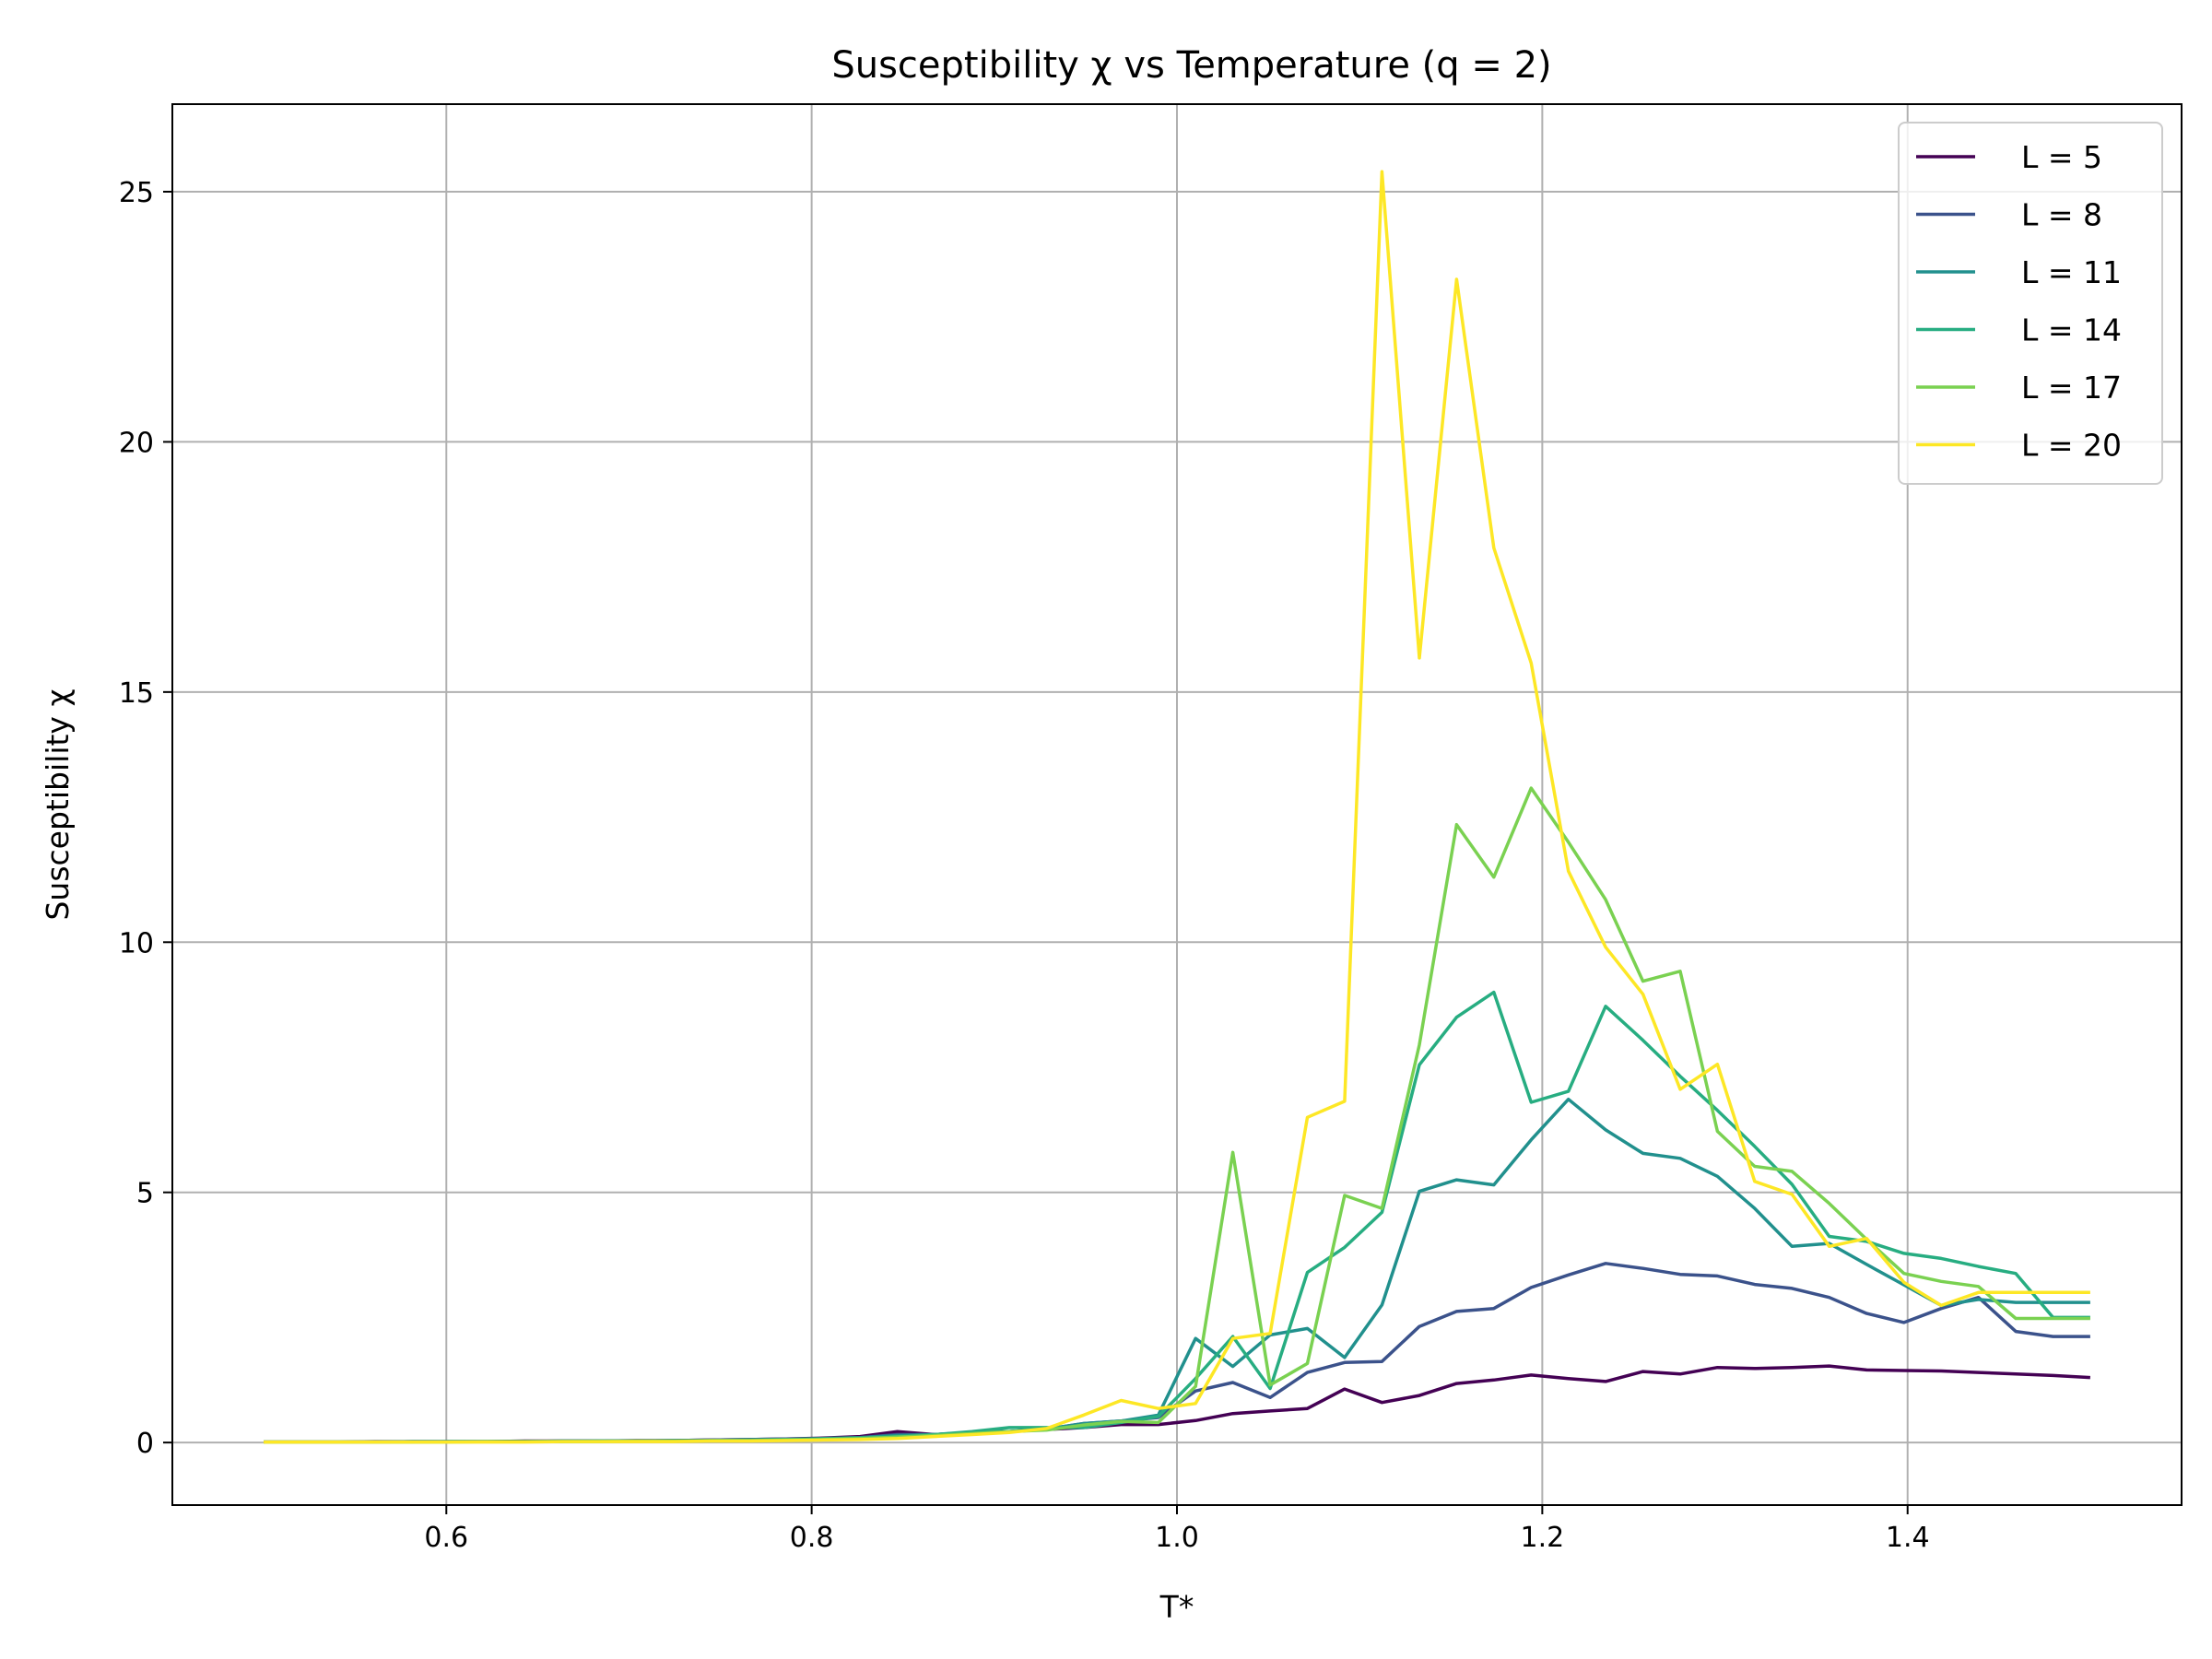 The height and width of the screenshot is (1659, 2212). What do you see at coordinates (812, 1538) in the screenshot?
I see `x-tick-label: 0.8` at bounding box center [812, 1538].